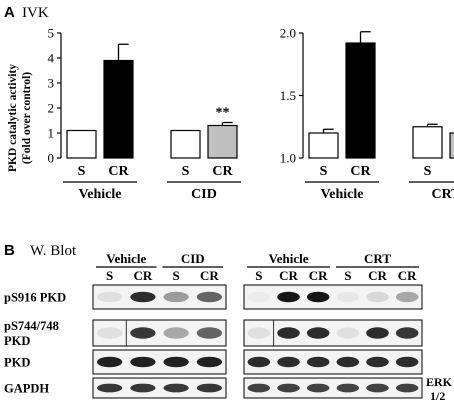 The width and height of the screenshot is (454, 406). What do you see at coordinates (288, 95) in the screenshot?
I see `y-tick-label: 1.5` at bounding box center [288, 95].